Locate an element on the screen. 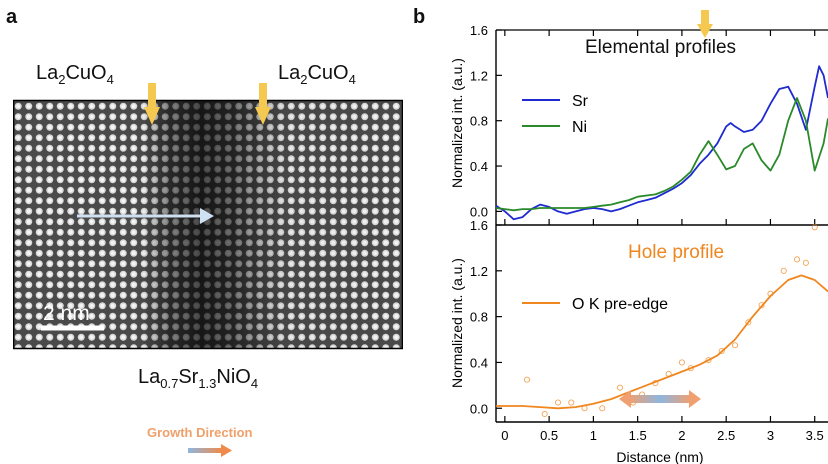  legend-entry: O K pre-edge is located at coordinates (620, 304).